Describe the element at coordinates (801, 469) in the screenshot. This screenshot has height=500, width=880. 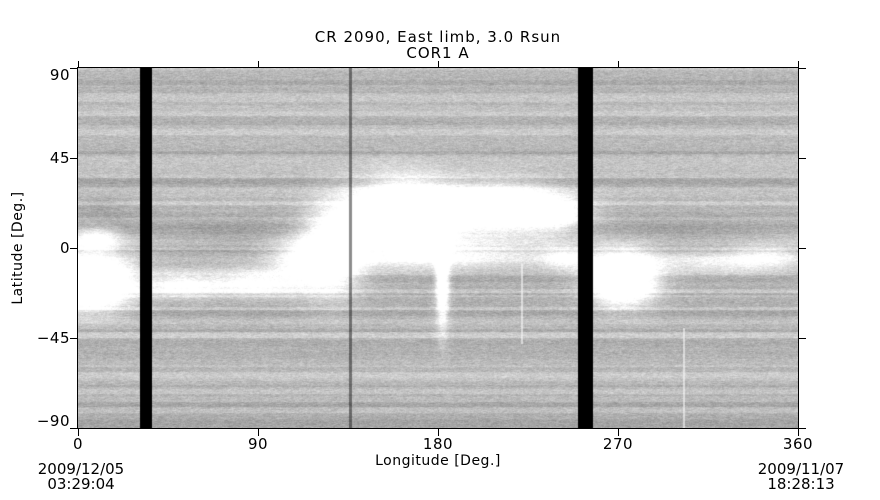
I see `end-date-label: 2009/11/07` at that location.